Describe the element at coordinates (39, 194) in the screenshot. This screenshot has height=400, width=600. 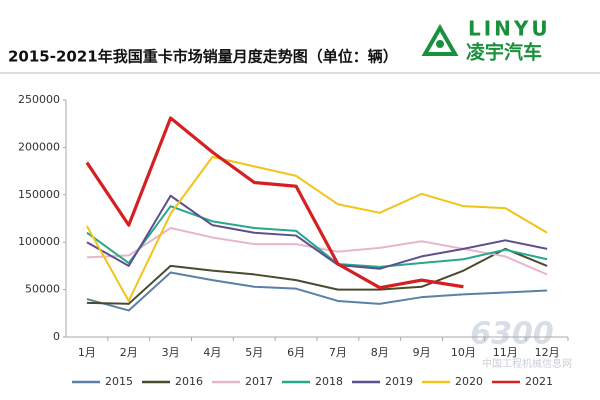
I see `y-tick-label: 150000` at that location.